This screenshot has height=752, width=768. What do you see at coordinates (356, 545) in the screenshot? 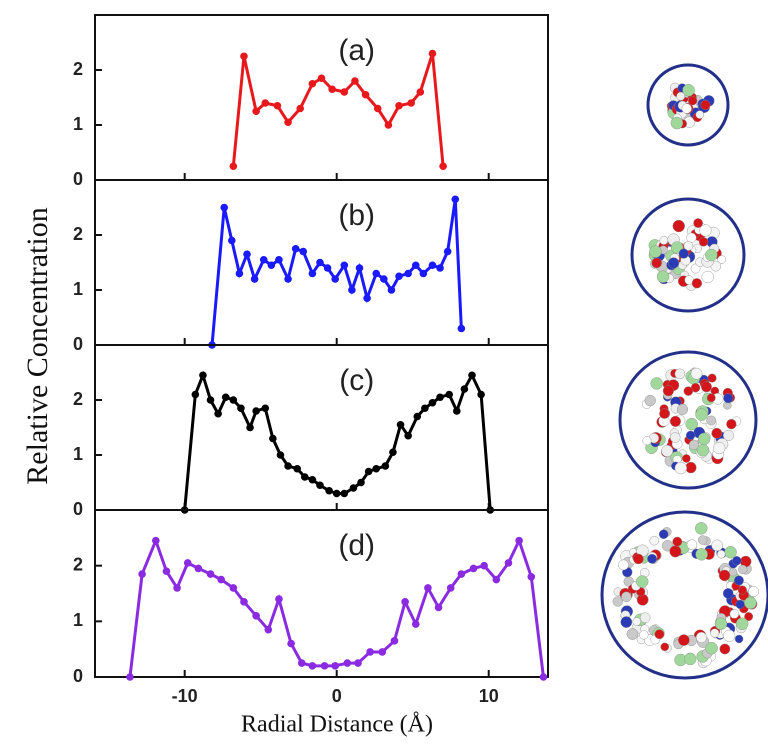
I see `panel-annotation: (d)` at bounding box center [356, 545].